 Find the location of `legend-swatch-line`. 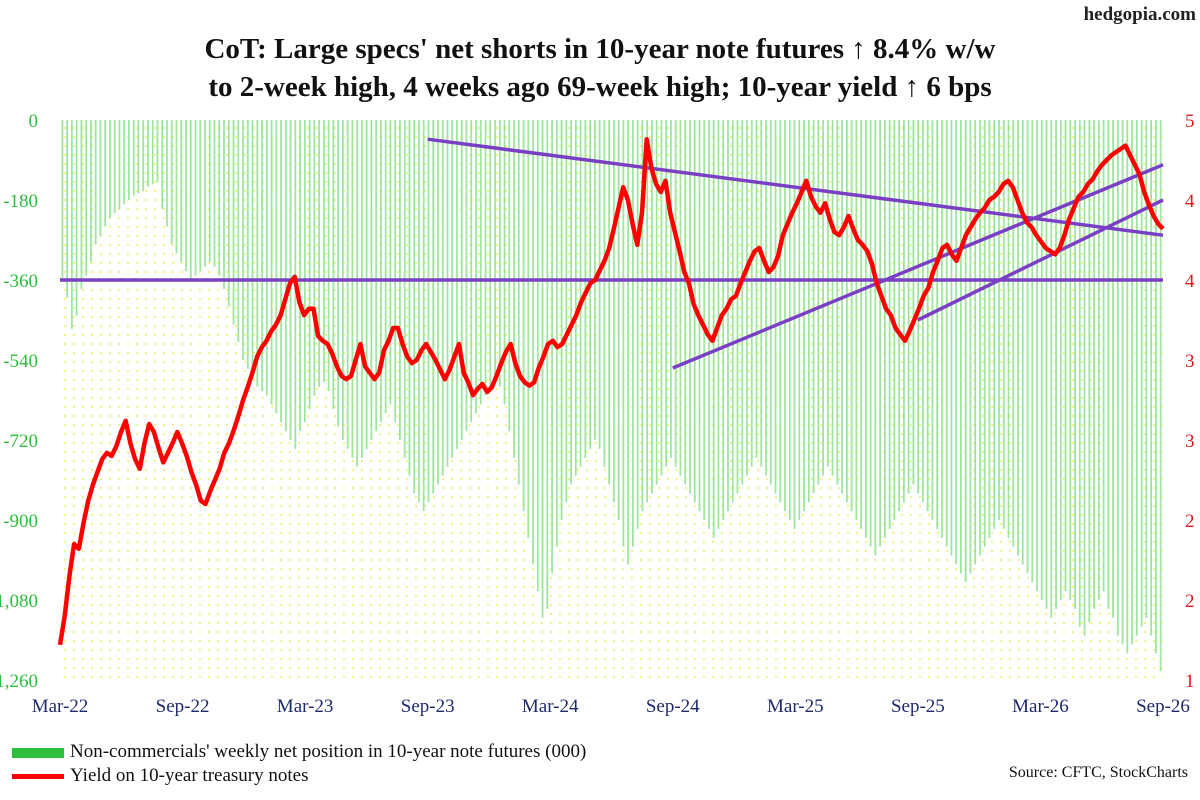

legend-swatch-line is located at coordinates (38, 777).